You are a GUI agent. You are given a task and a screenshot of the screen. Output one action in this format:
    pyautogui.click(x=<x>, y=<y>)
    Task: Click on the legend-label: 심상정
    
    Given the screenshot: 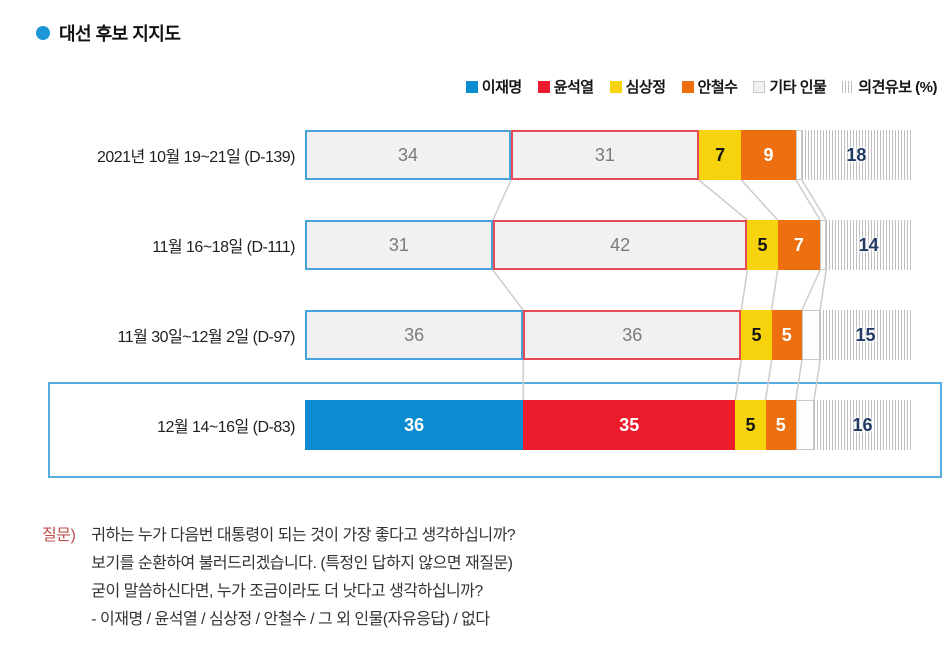 What is the action you would take?
    pyautogui.click(x=645, y=87)
    